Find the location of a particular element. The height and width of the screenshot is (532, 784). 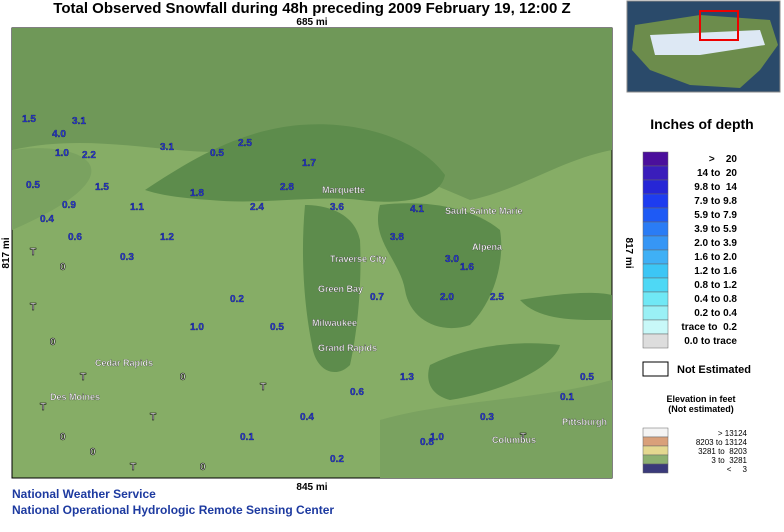

top-distance: 685 mi is located at coordinates (311, 22).